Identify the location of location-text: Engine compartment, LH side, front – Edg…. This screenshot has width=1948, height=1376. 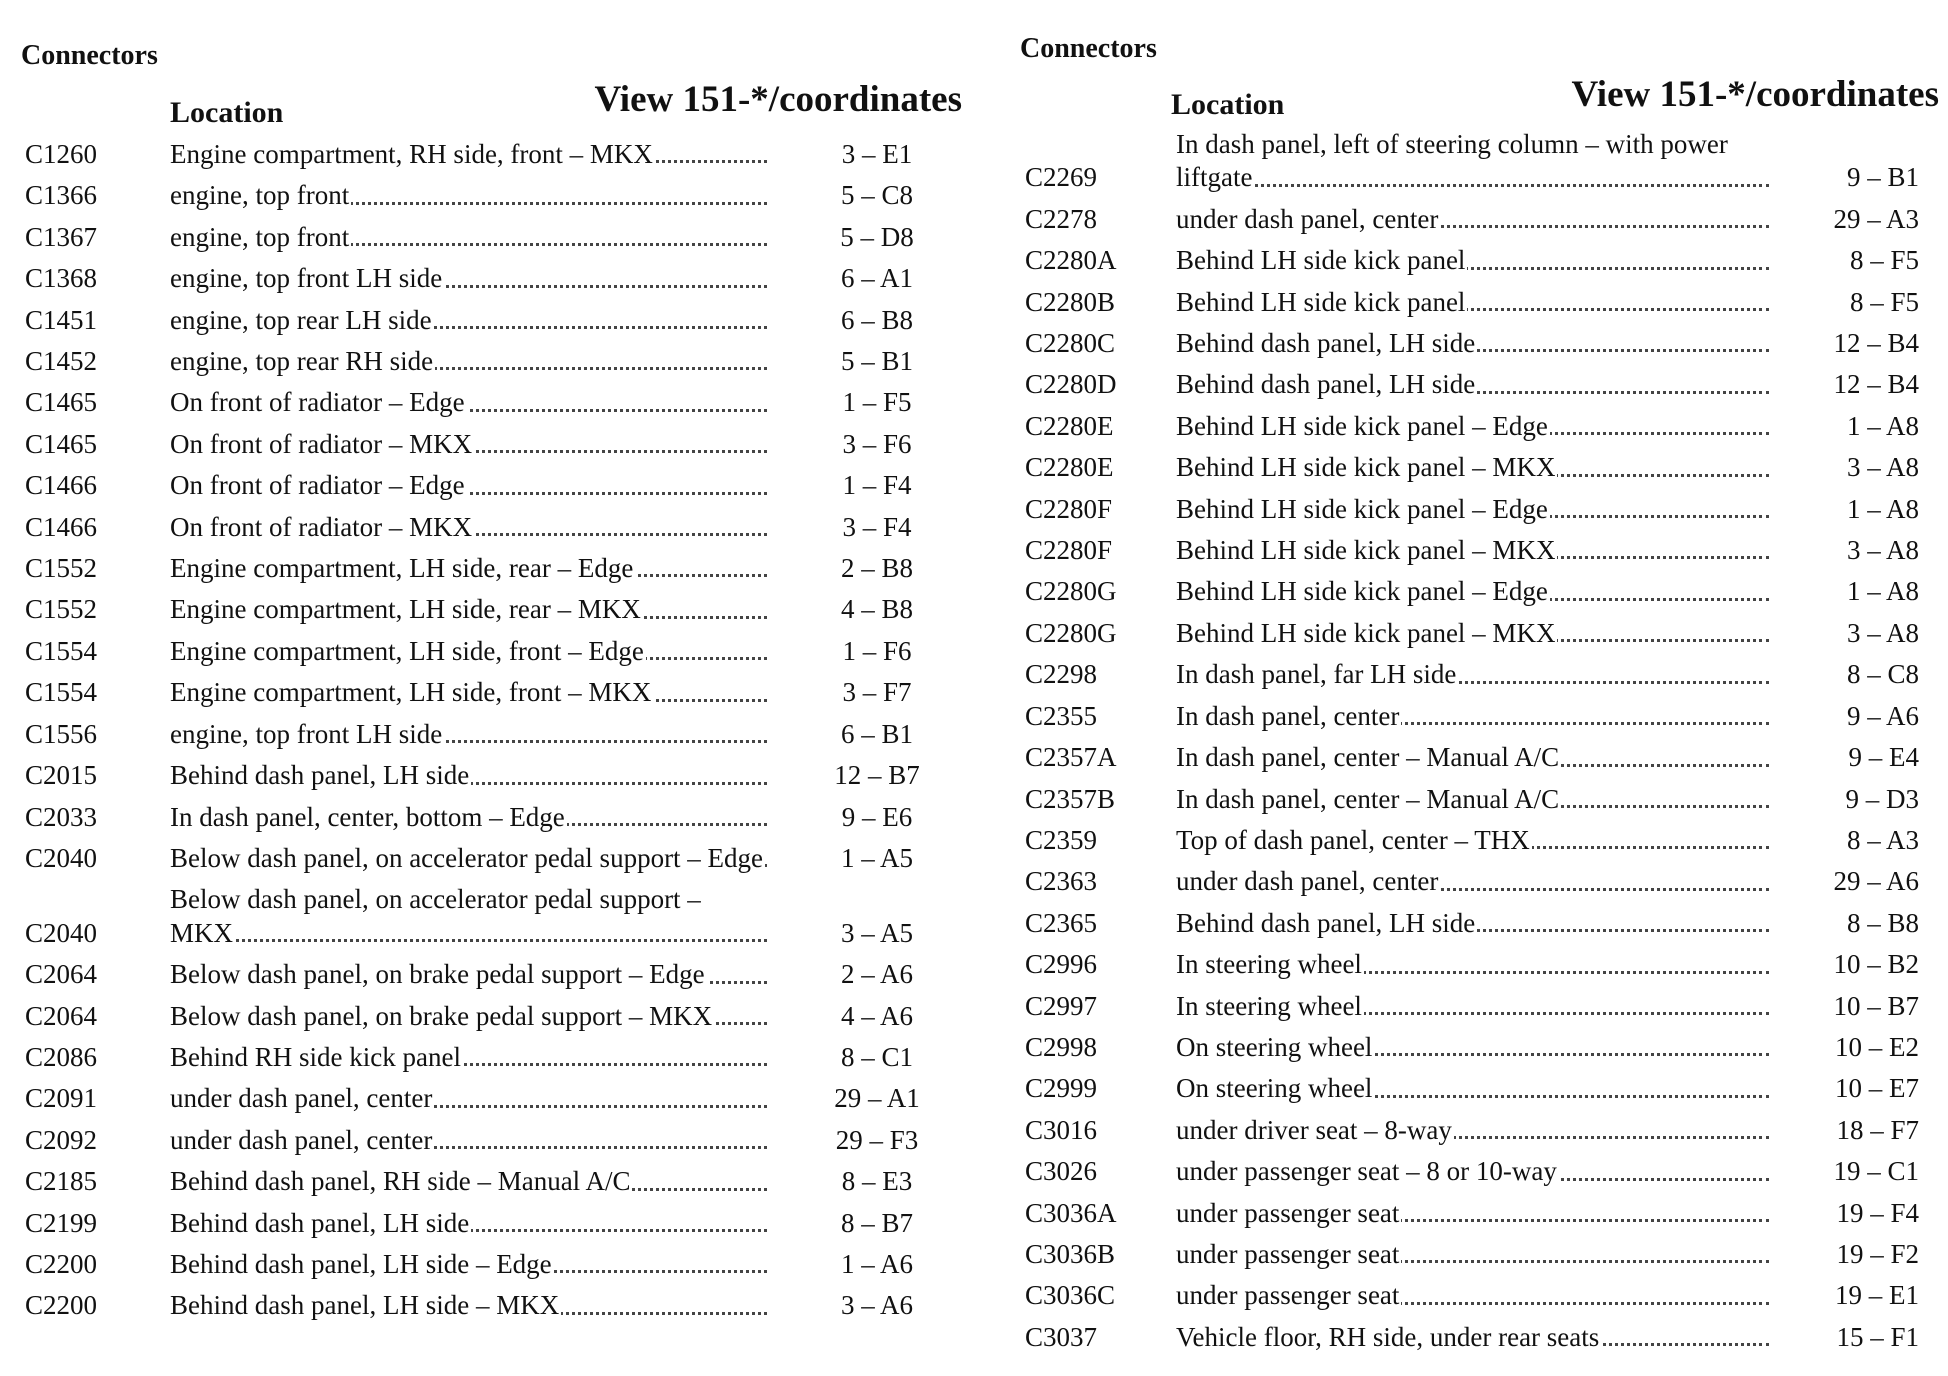
(408, 650).